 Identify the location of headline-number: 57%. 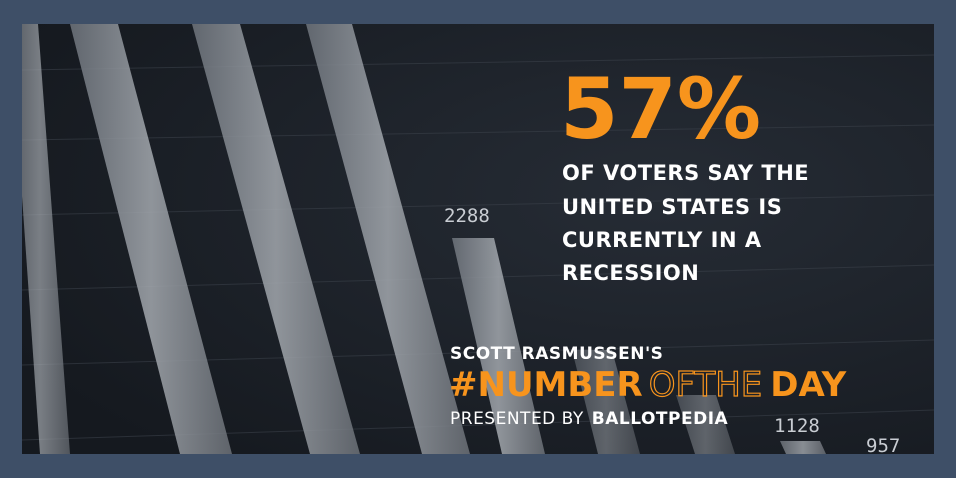
(660, 109).